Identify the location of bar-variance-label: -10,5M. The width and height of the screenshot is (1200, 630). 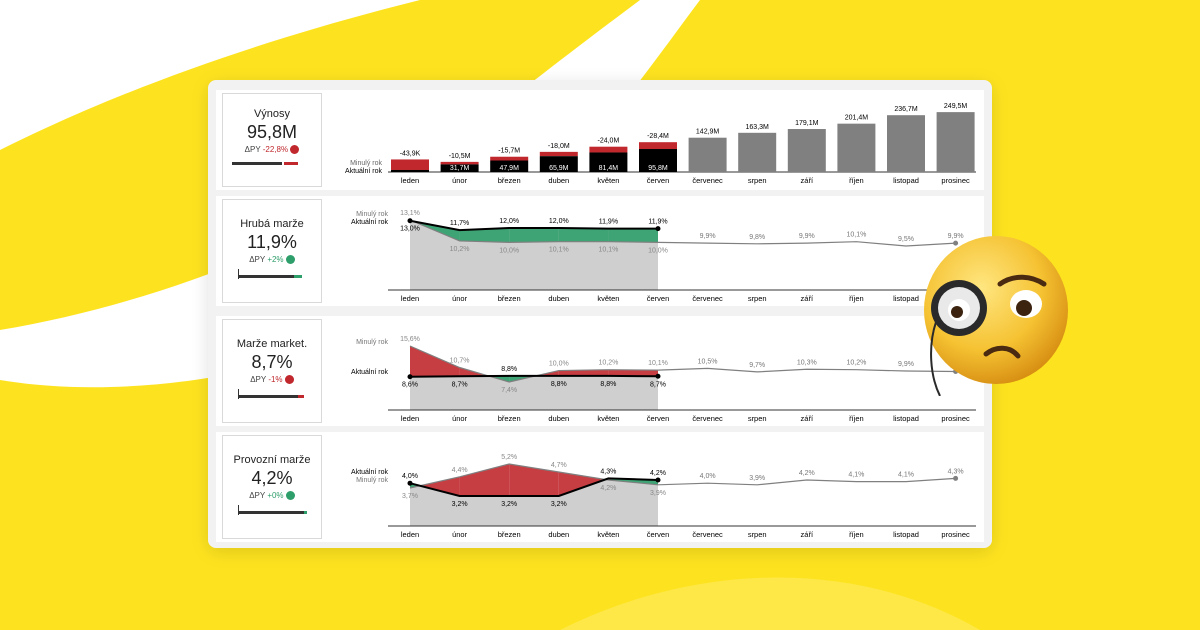
(460, 156).